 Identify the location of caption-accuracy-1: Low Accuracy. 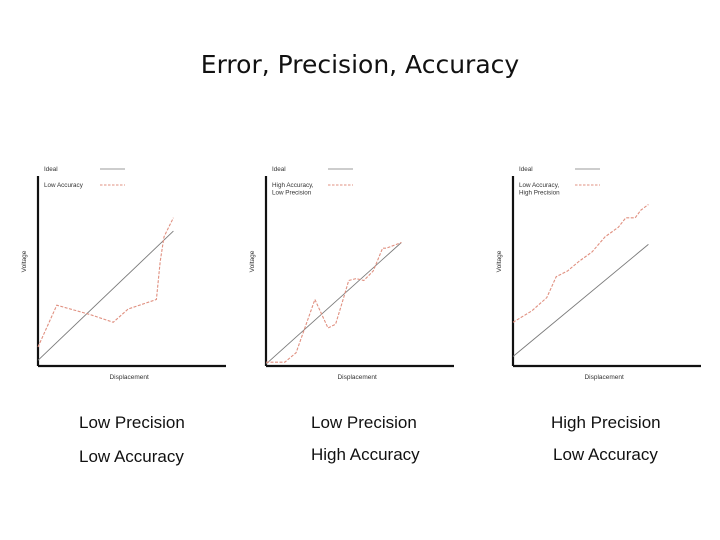
(131, 456).